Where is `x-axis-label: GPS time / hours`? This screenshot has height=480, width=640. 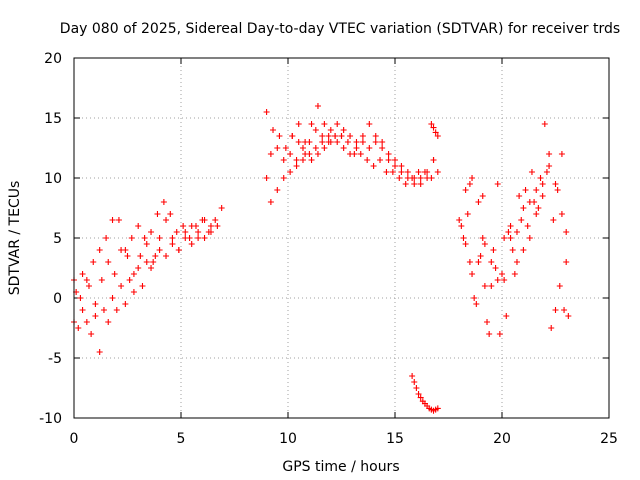
x-axis-label: GPS time / hours is located at coordinates (340, 467).